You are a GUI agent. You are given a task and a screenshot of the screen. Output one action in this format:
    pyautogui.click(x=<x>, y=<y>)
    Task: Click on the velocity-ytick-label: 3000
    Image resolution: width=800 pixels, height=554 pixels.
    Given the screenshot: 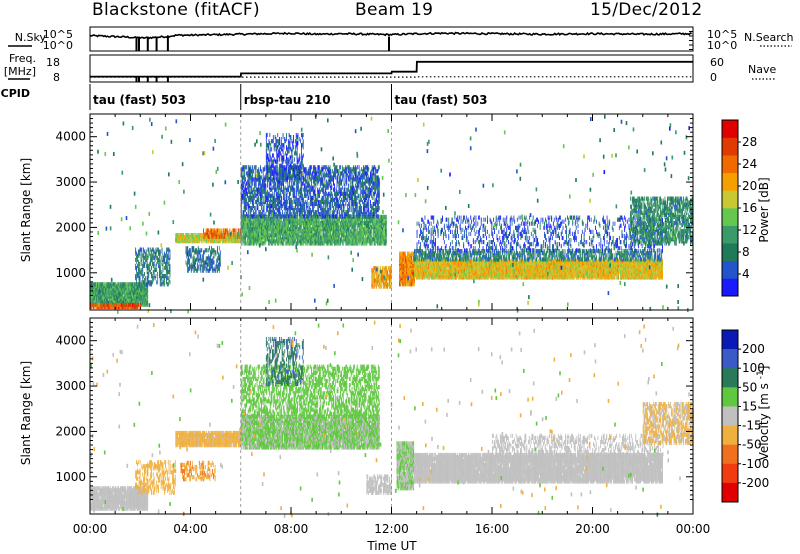 What is the action you would take?
    pyautogui.click(x=70, y=386)
    